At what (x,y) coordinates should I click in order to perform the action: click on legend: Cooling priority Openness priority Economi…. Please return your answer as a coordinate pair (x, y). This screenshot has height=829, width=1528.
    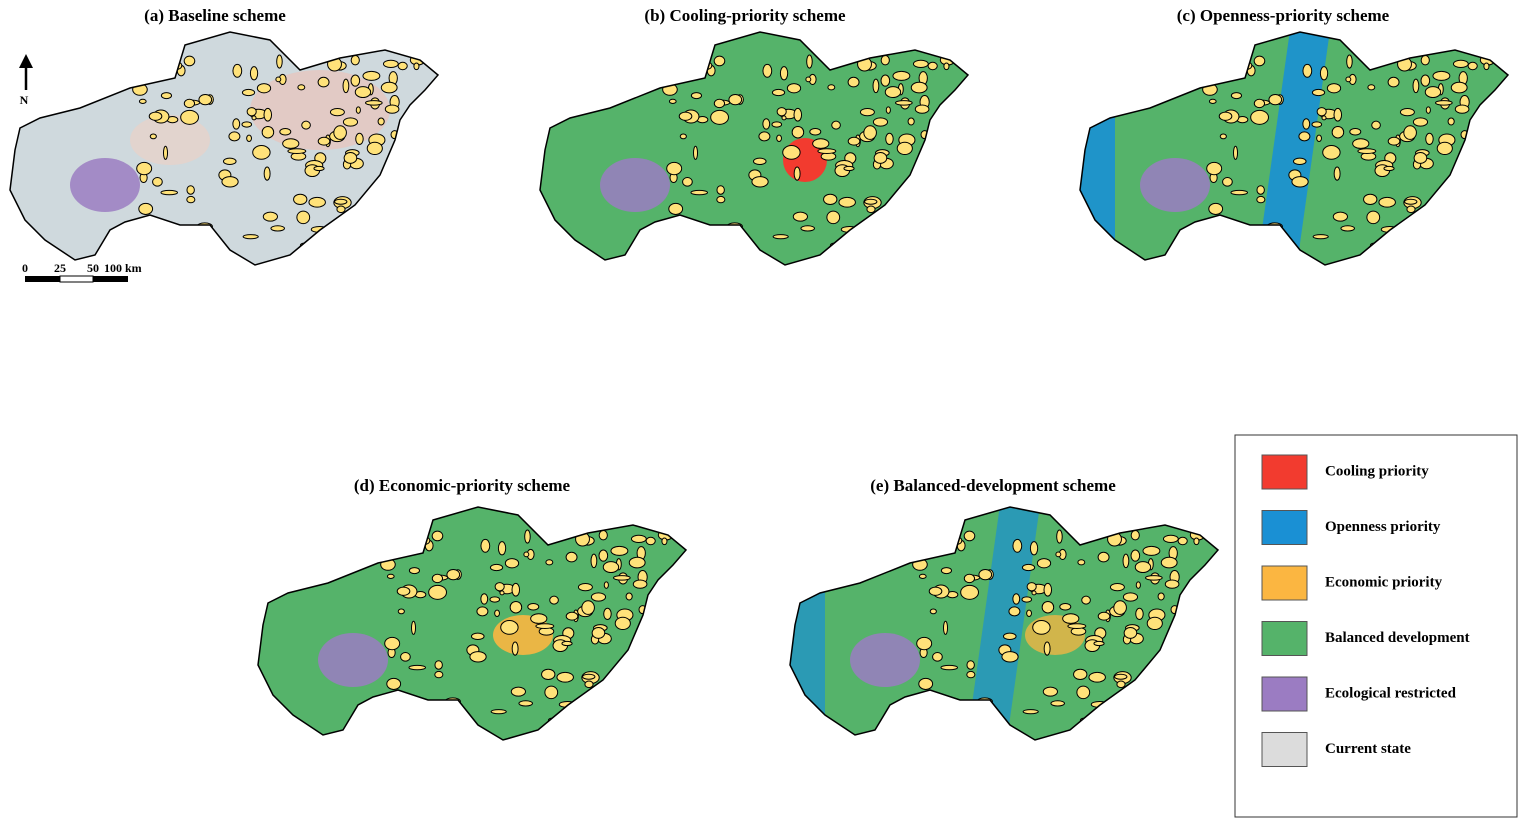
    Looking at the image, I should click on (1365, 610).